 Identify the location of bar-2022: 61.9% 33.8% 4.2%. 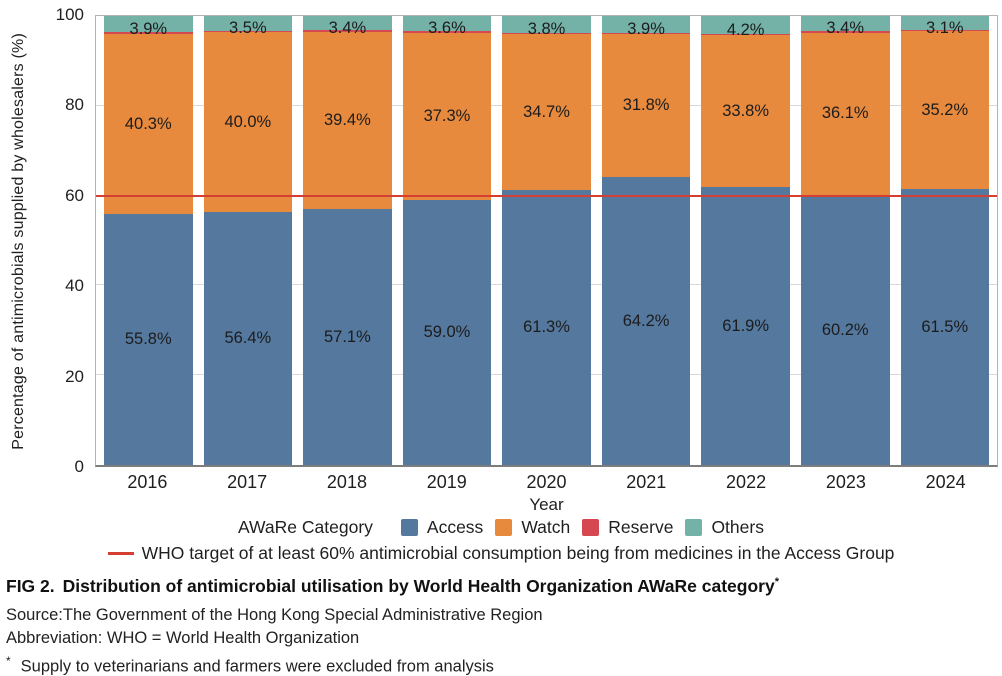
(745, 240).